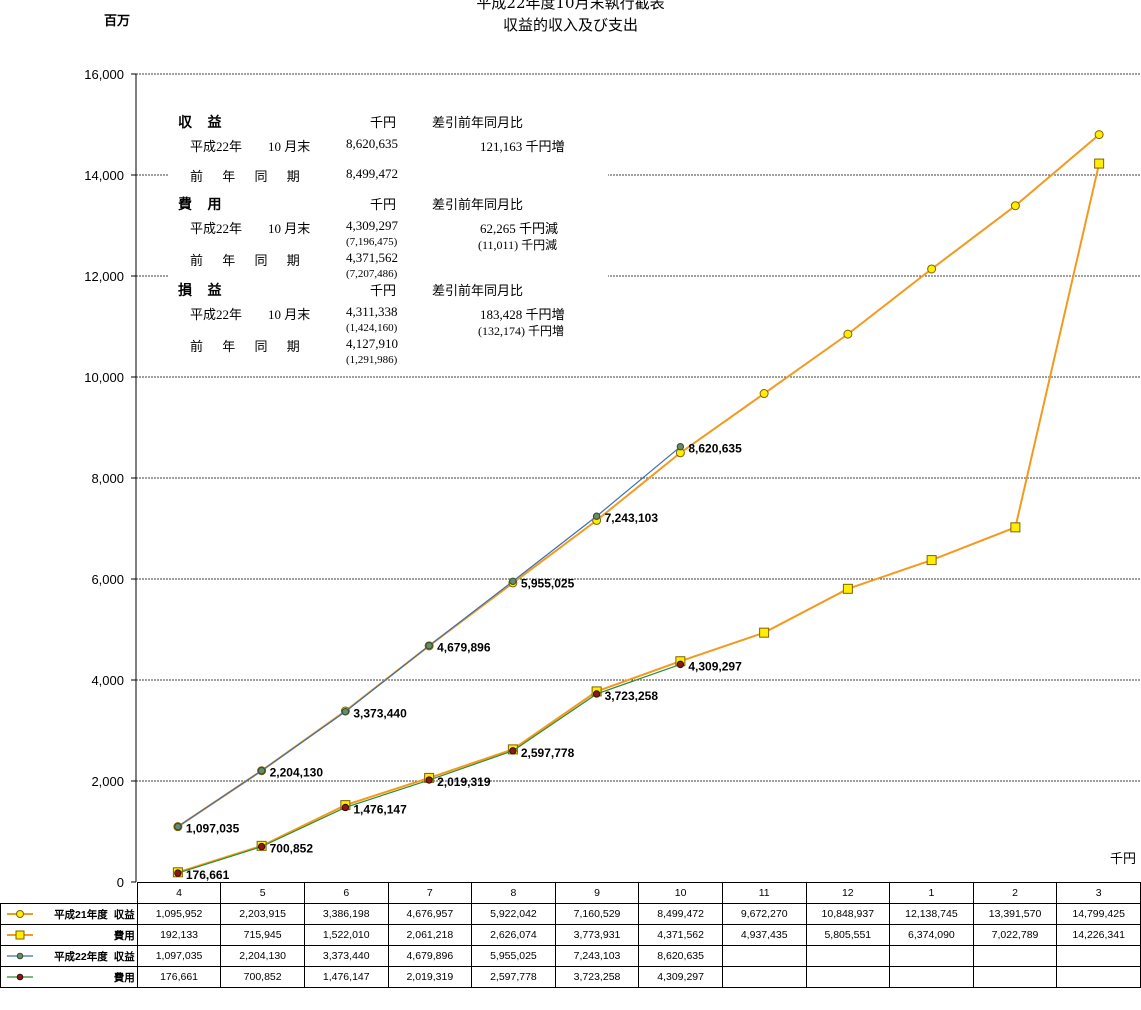 The height and width of the screenshot is (1010, 1141). Describe the element at coordinates (372, 274) in the screenshot. I see `expense-prev-sub: (7,207,486)` at that location.